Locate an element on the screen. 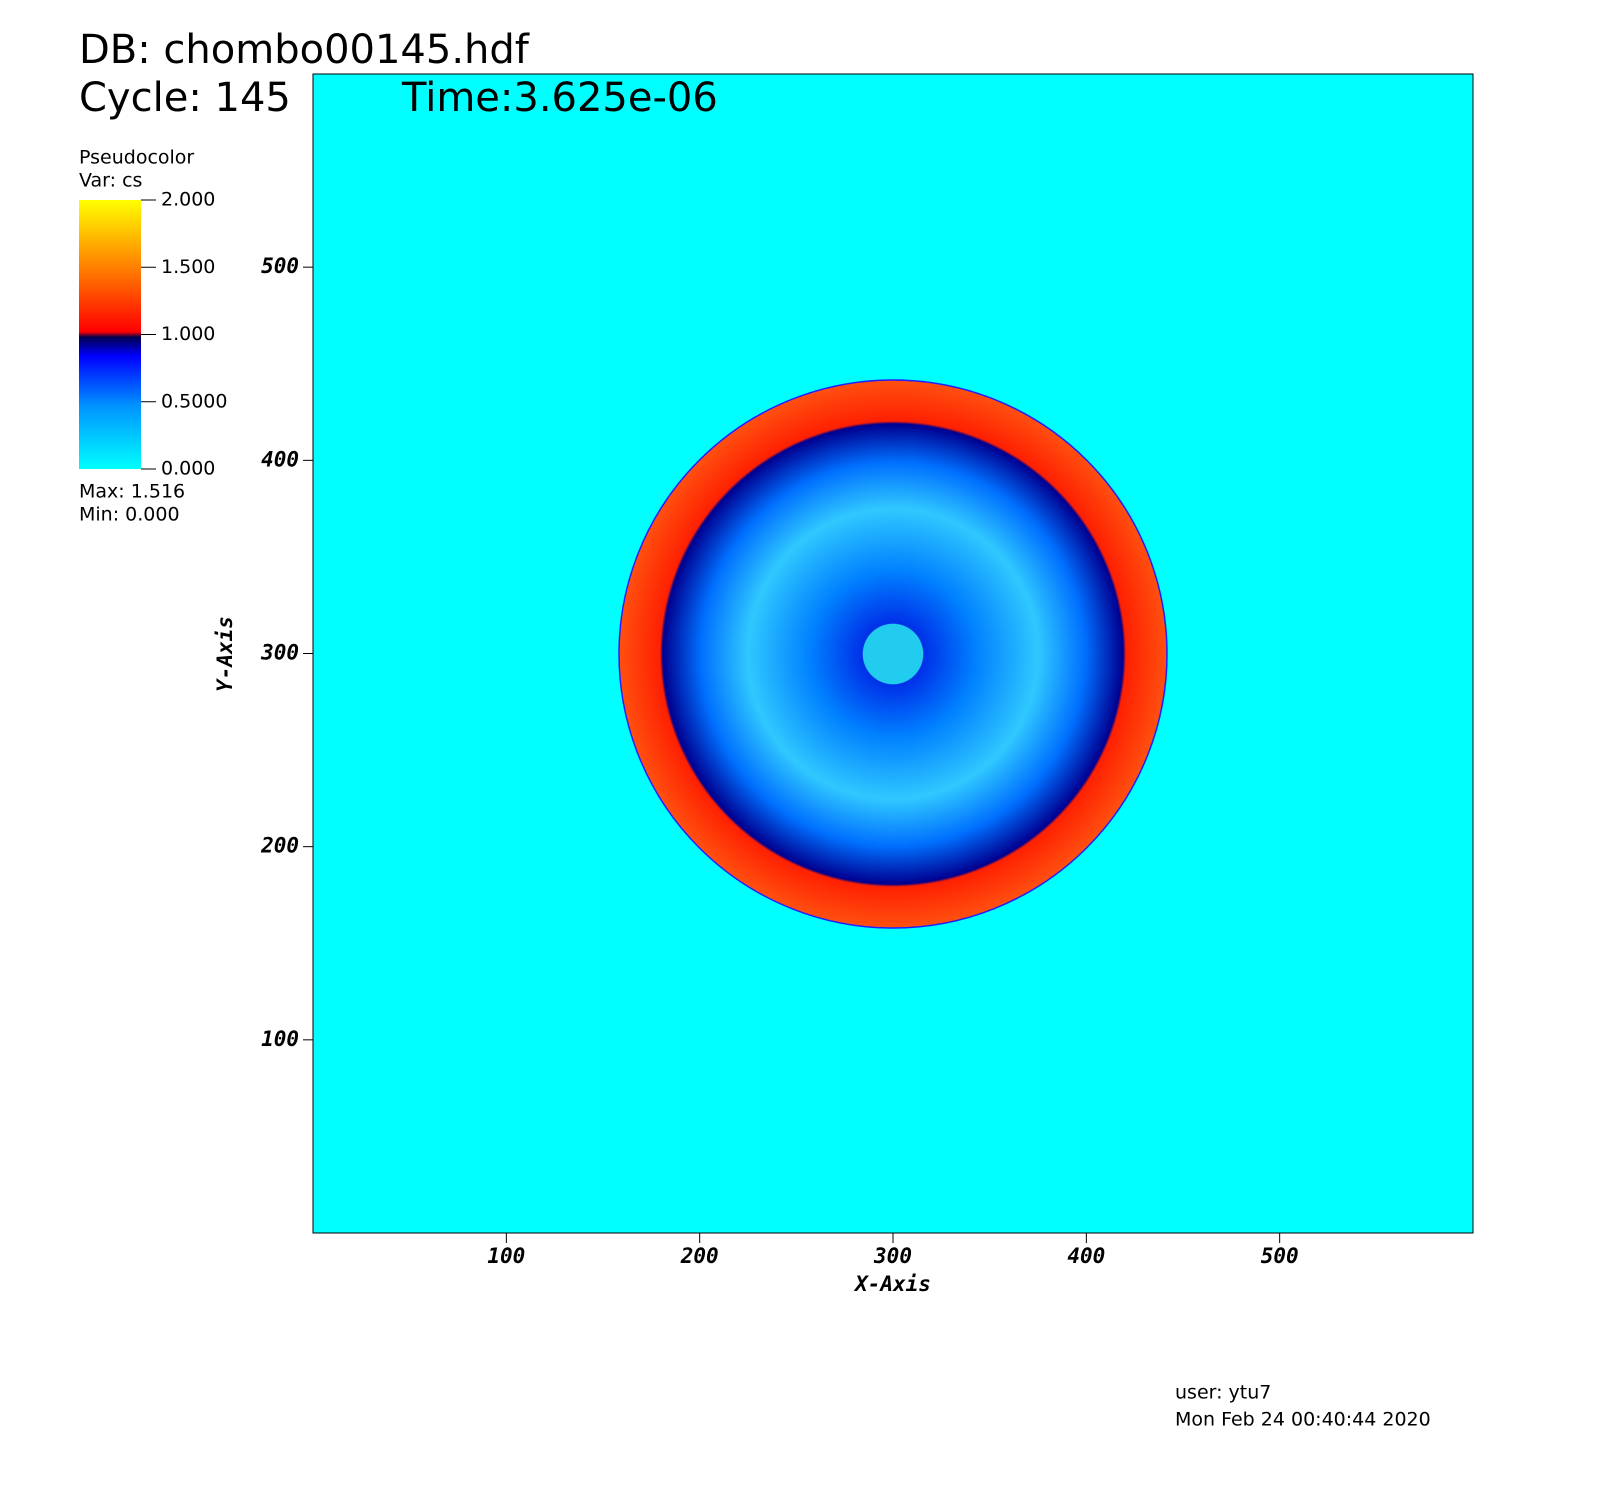  user: user: ytu7 is located at coordinates (1223, 1393).